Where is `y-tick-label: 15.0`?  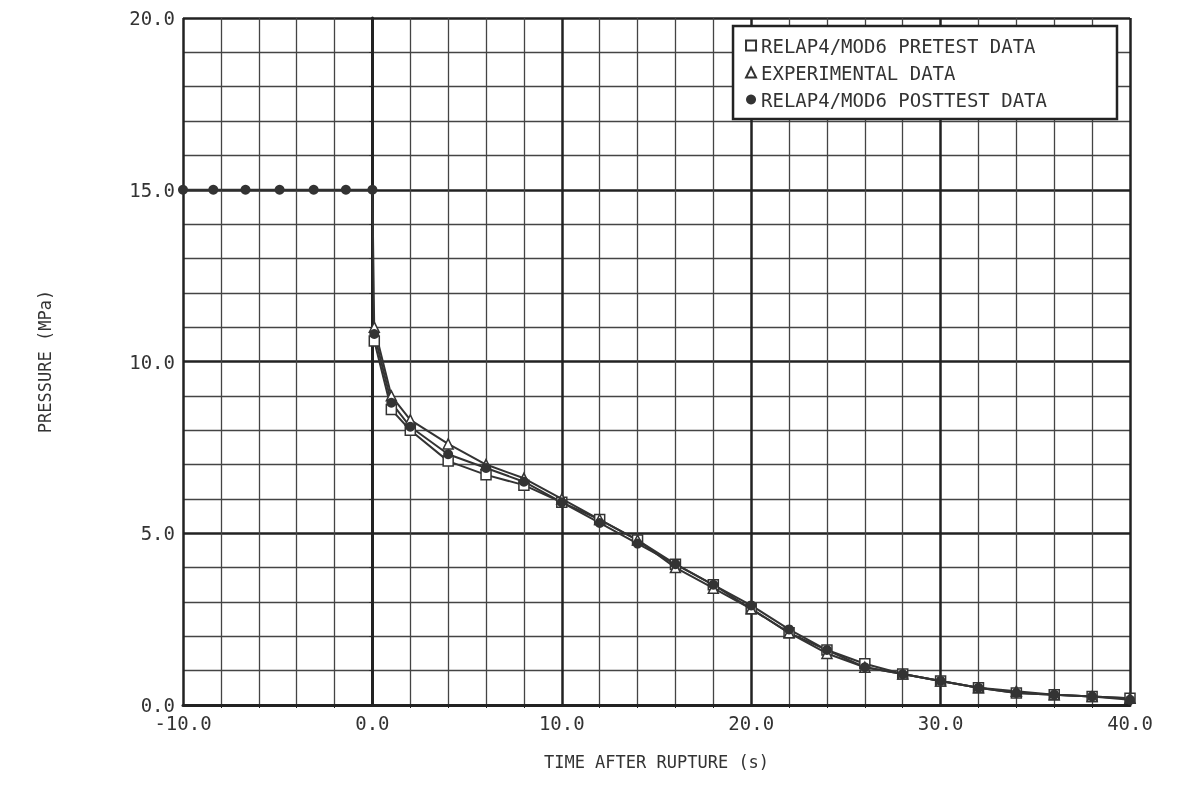 y-tick-label: 15.0 is located at coordinates (152, 189).